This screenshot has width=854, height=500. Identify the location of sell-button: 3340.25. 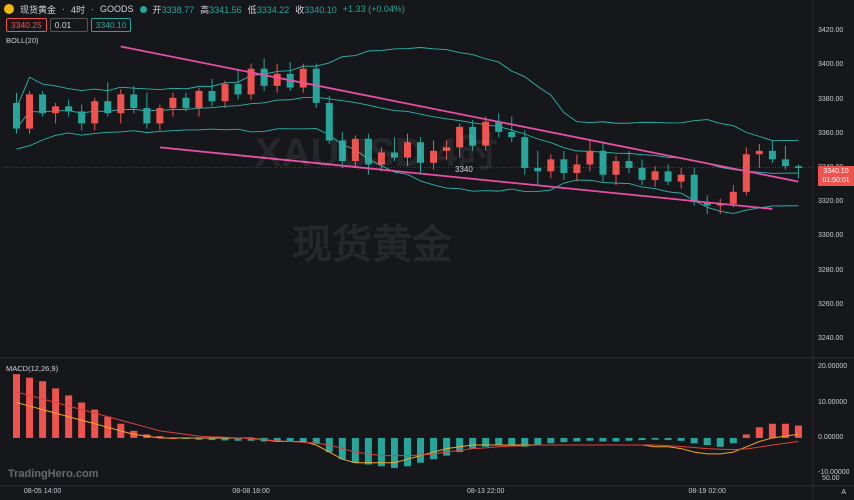
(26, 25).